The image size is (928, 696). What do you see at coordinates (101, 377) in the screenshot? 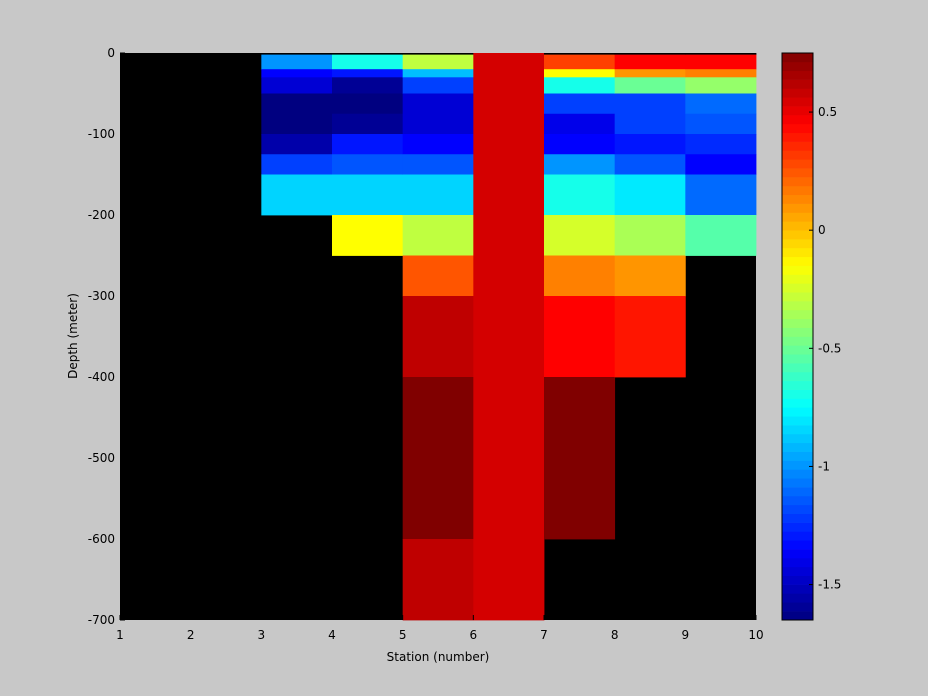
I see `y-tick-label: -400` at bounding box center [101, 377].